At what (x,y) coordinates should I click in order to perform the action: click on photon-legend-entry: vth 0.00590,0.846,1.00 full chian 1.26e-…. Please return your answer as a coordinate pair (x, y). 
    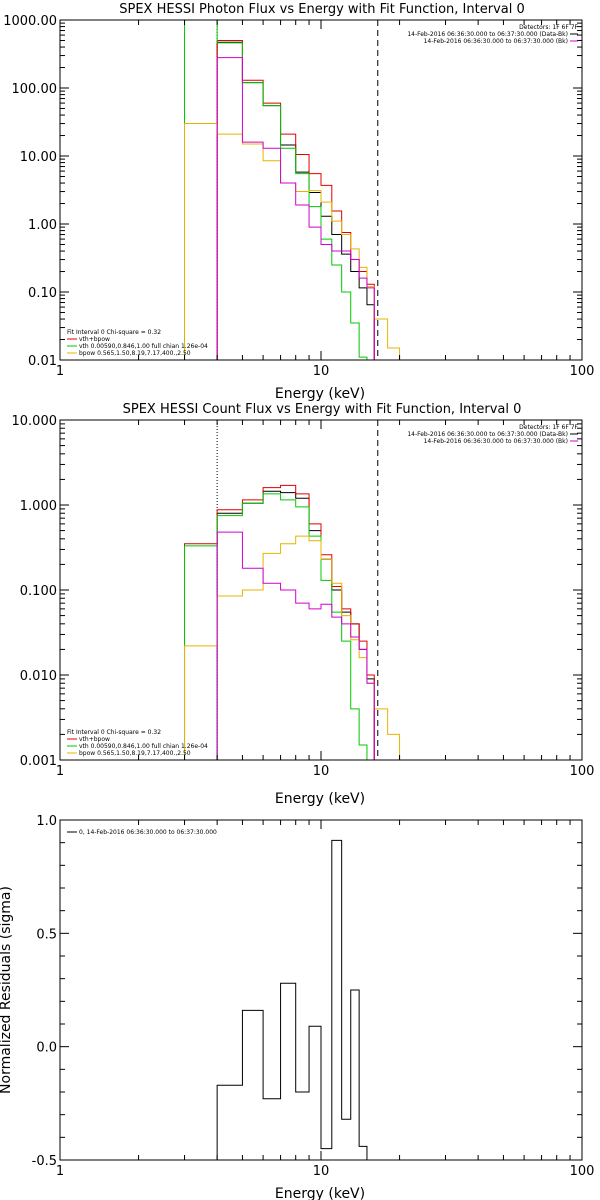
    Looking at the image, I should click on (143, 346).